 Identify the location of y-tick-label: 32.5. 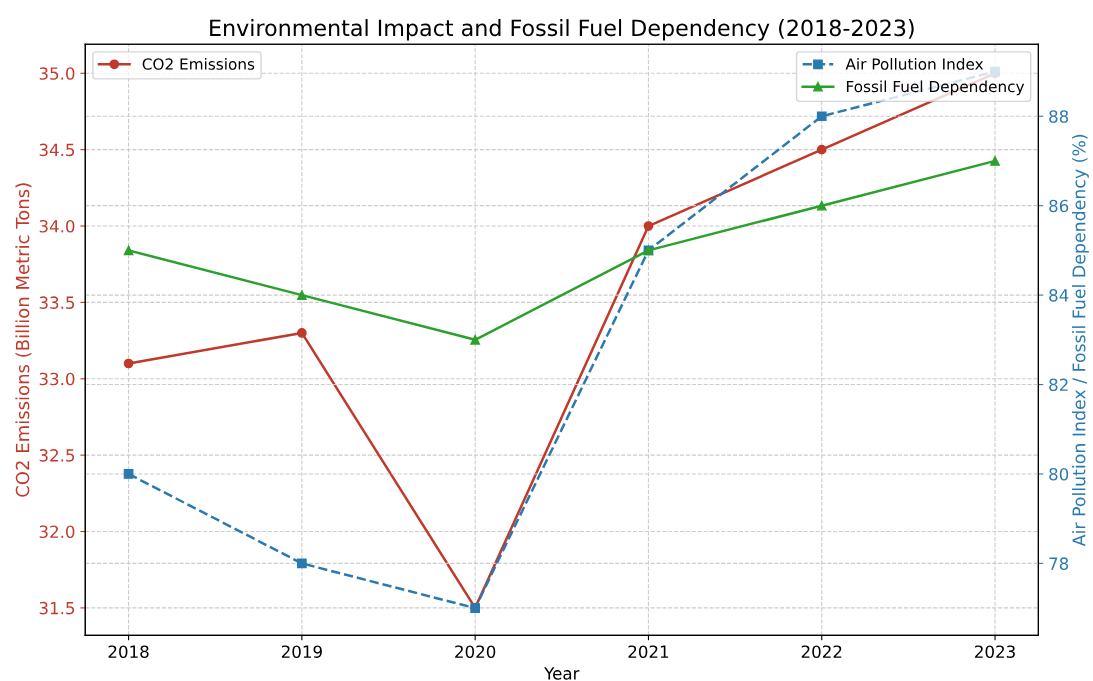
(57, 455).